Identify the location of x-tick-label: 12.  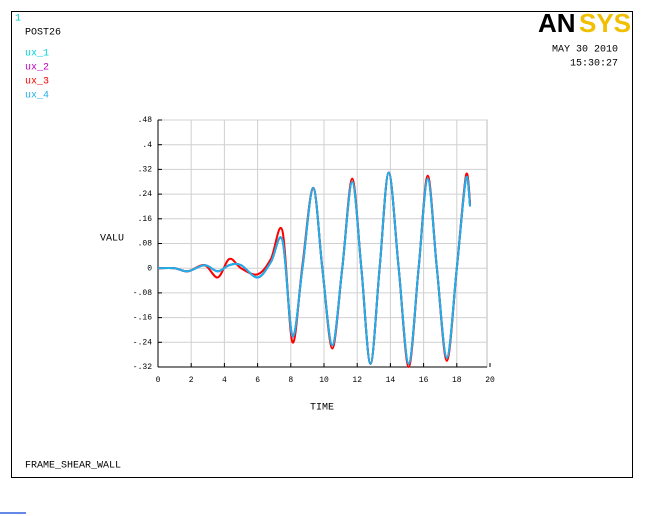
(357, 380).